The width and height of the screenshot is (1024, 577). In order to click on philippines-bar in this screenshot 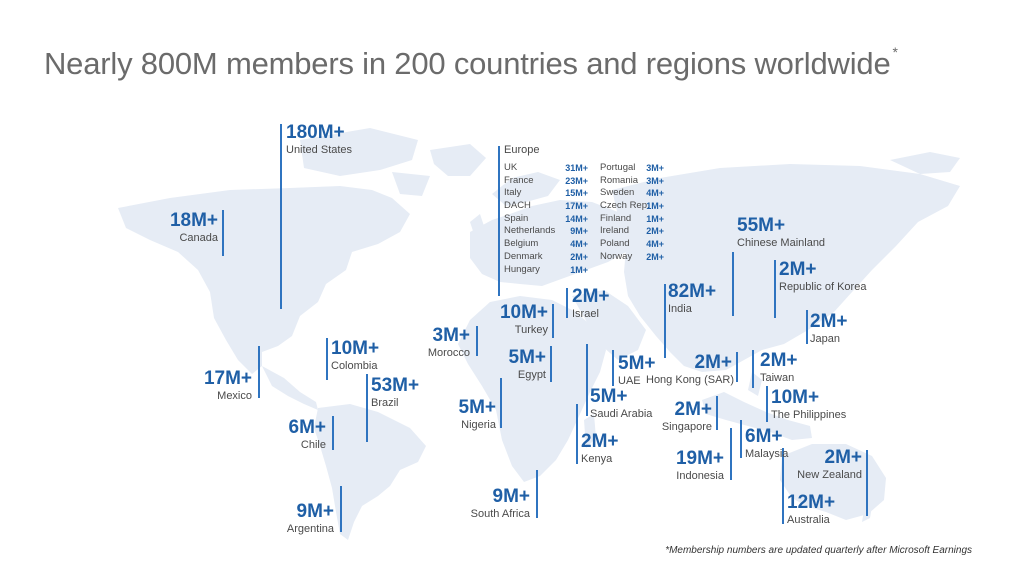, I will do `click(767, 404)`.